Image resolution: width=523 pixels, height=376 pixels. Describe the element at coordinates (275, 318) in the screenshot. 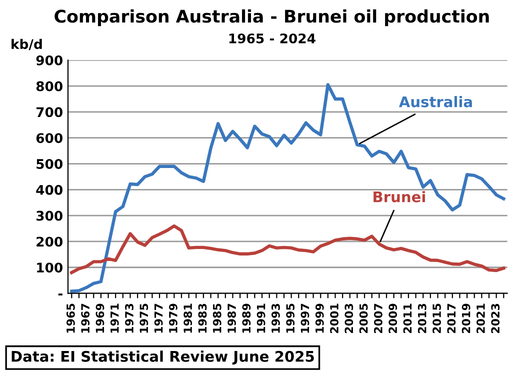

I see `x-tick-label: 1993` at that location.